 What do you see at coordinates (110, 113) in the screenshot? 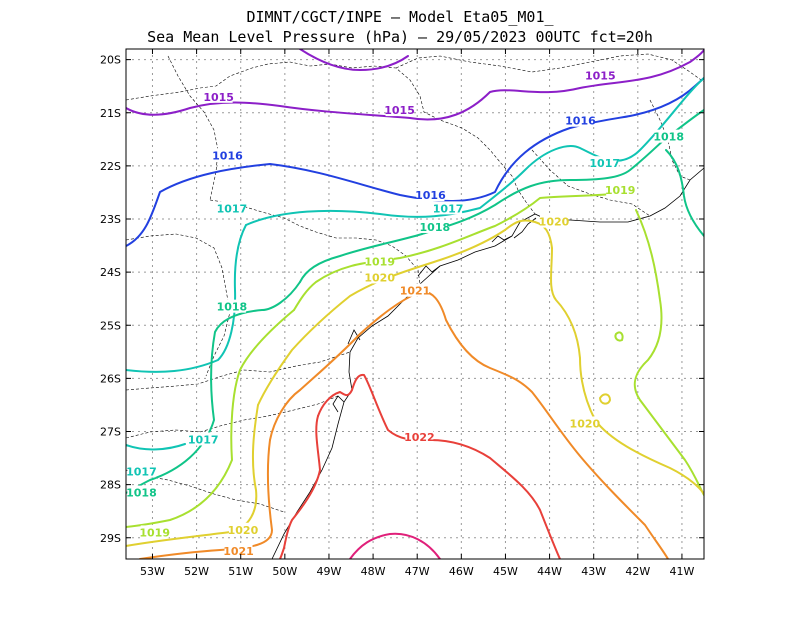
I see `lat-tick-label: 21S` at bounding box center [110, 113].